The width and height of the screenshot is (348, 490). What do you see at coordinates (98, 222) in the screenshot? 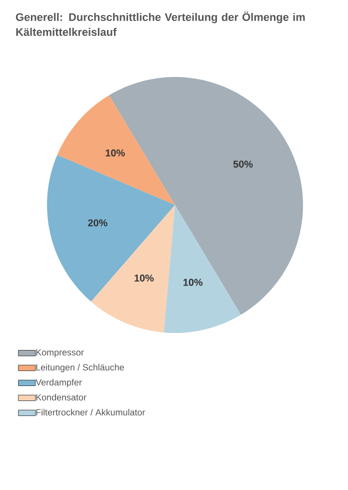
I see `data-label: 20%` at bounding box center [98, 222].